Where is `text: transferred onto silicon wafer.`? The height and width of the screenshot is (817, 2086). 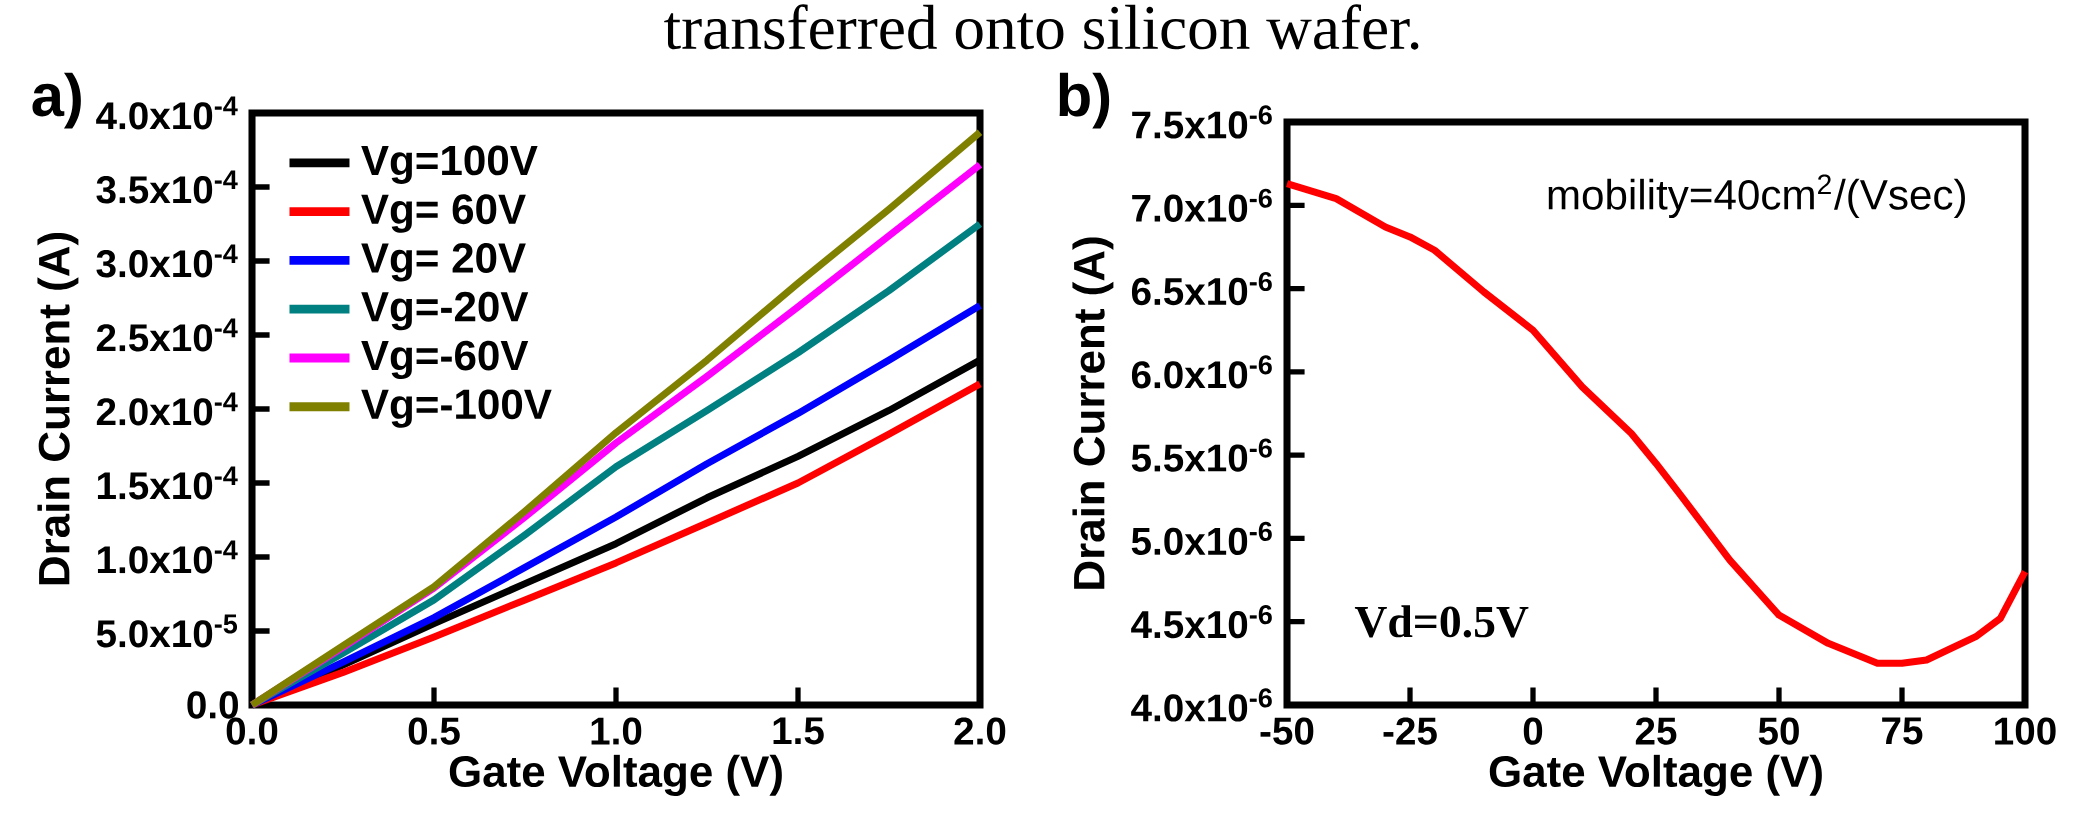 text: transferred onto silicon wafer. is located at coordinates (1041, 27).